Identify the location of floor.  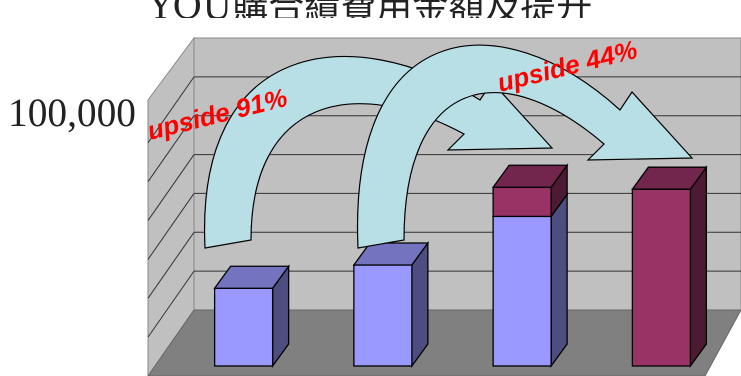
(444, 342).